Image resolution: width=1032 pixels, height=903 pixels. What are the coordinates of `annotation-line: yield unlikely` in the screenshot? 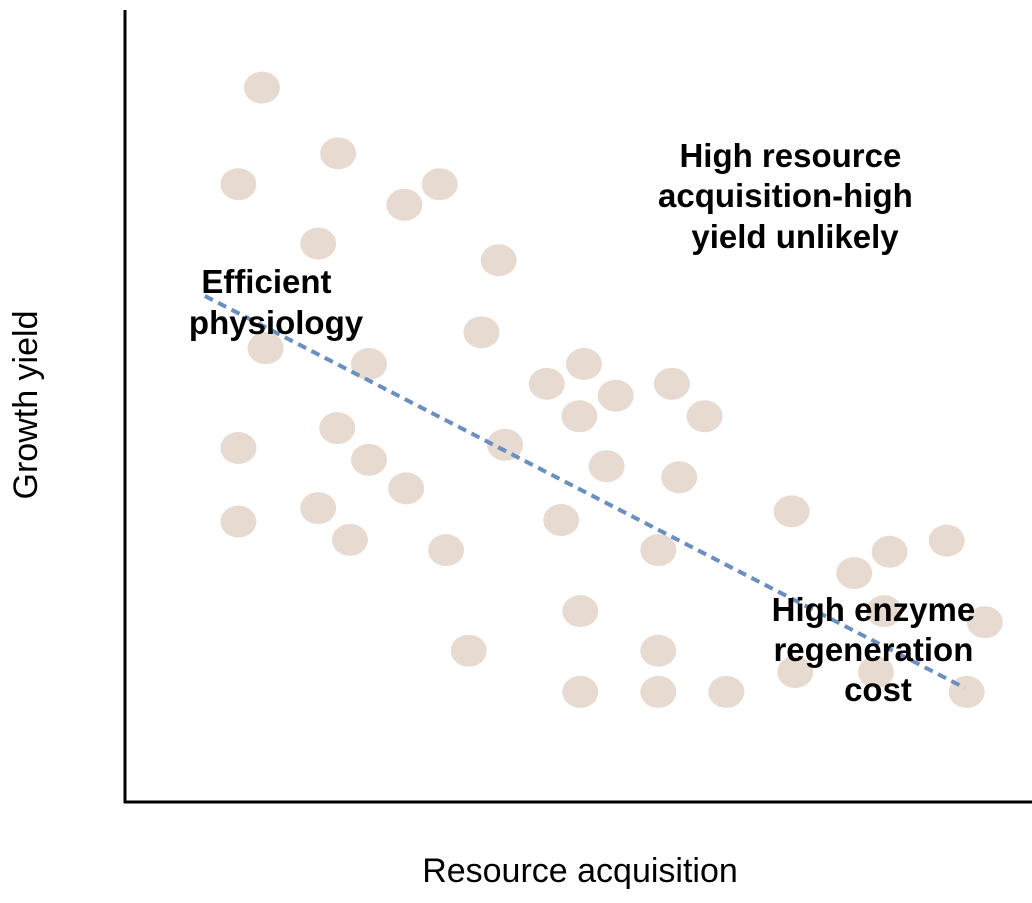 It's located at (795, 236).